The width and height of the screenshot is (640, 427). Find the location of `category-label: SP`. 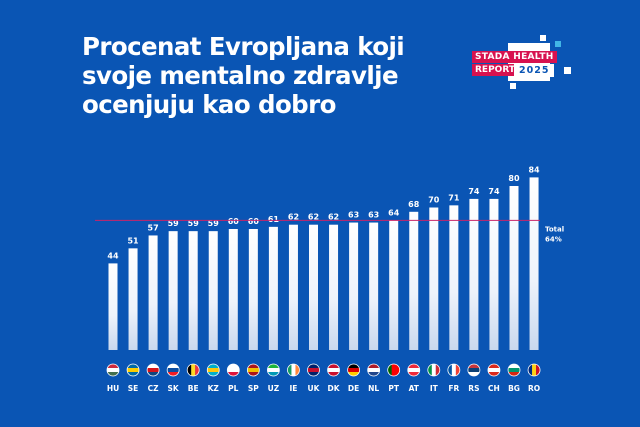

category-label: SP is located at coordinates (253, 388).